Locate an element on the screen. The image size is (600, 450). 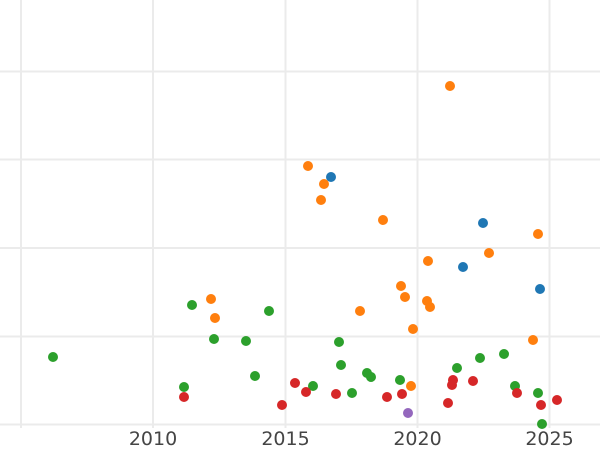
data-point-purple is located at coordinates (408, 413).